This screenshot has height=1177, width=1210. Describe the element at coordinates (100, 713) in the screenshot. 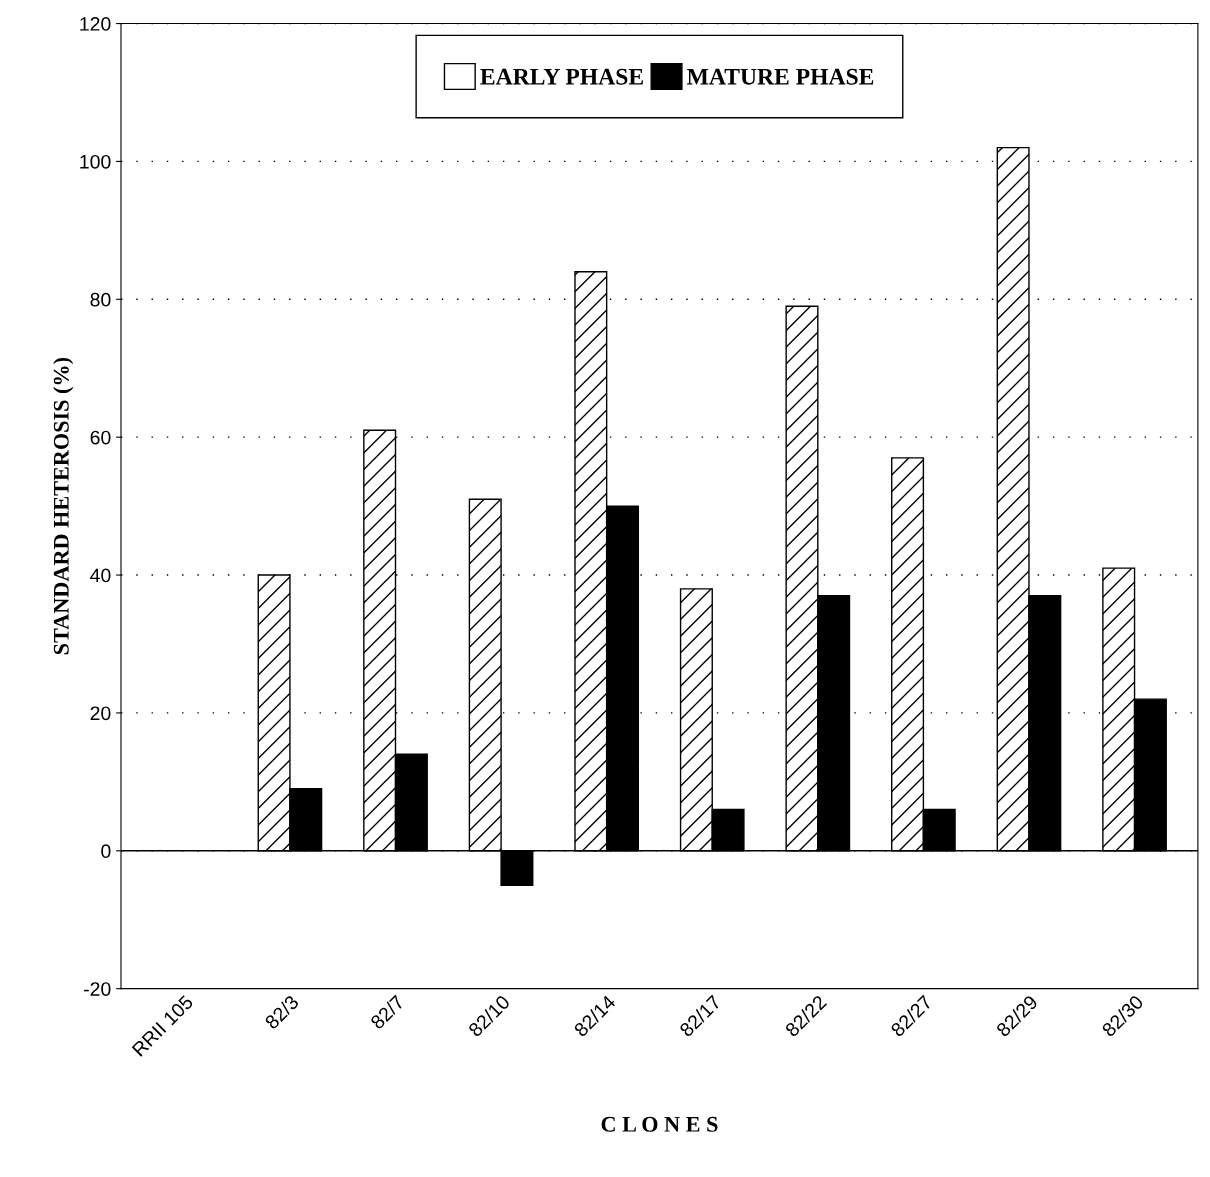

I see `y-tick-label: 20` at that location.